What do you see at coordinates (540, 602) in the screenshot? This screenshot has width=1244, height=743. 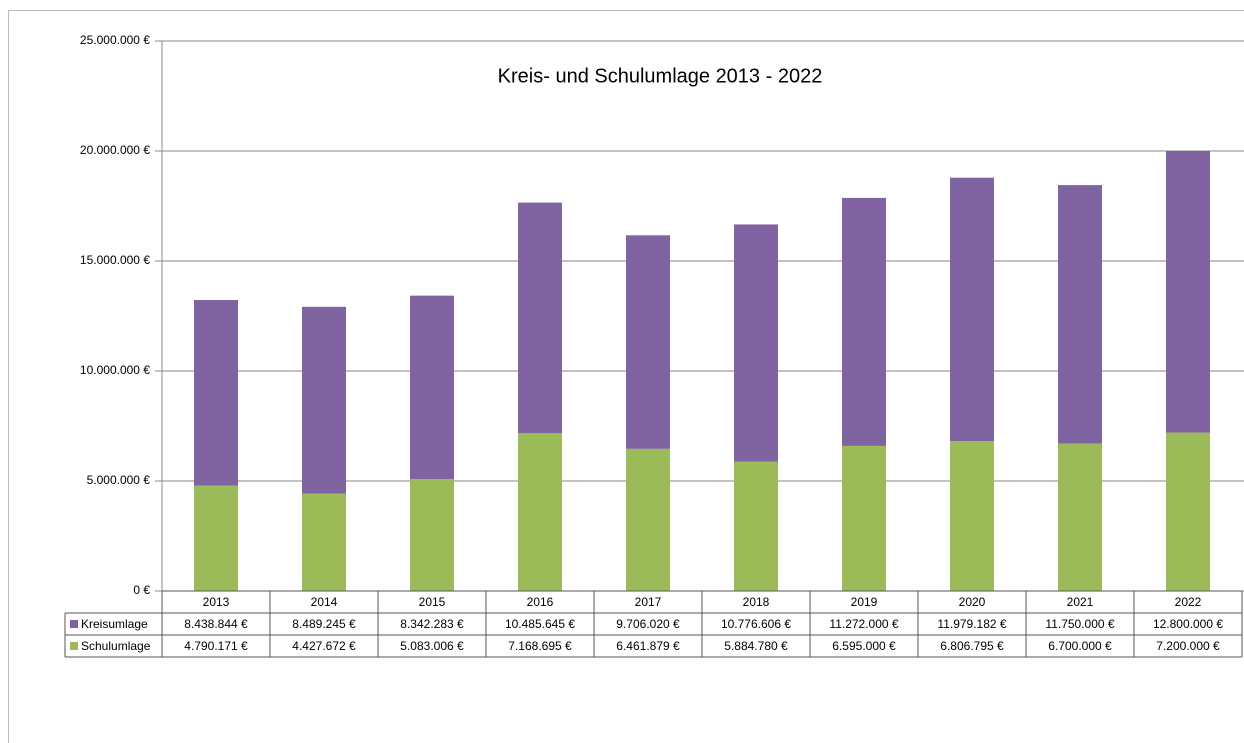 I see `x-tick-label: 2016` at bounding box center [540, 602].